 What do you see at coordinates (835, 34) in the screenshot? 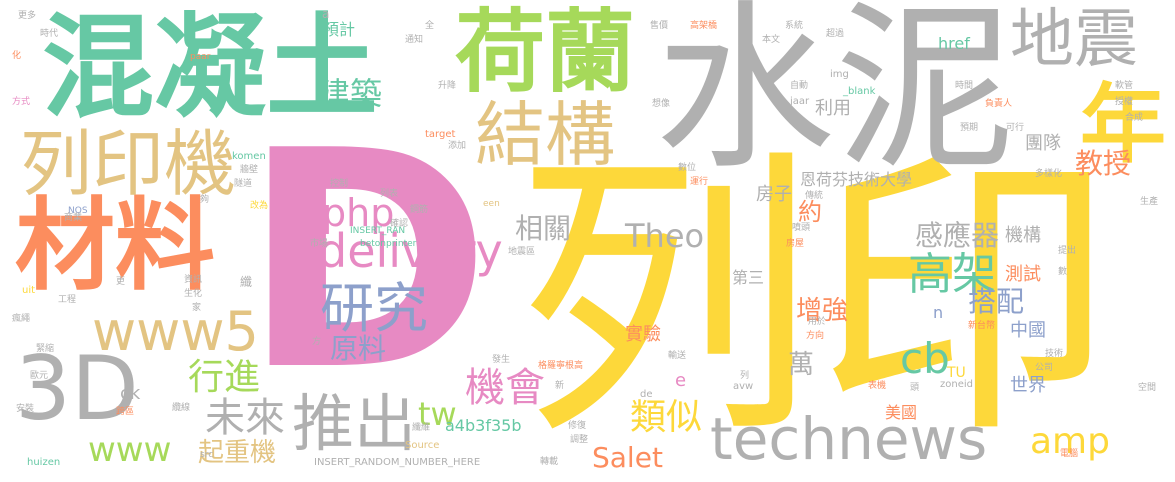
I see `cloud-word: 超過` at bounding box center [835, 34].